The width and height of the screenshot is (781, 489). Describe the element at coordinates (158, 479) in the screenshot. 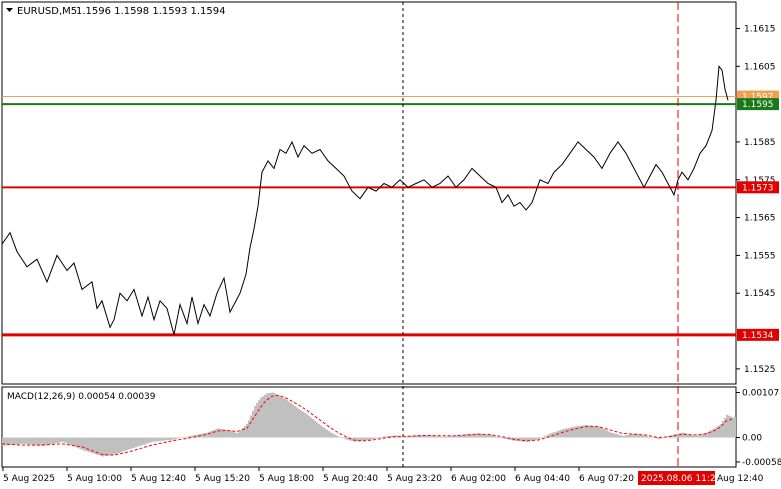

I see `time-tick-label: 5 Aug 12:40` at that location.